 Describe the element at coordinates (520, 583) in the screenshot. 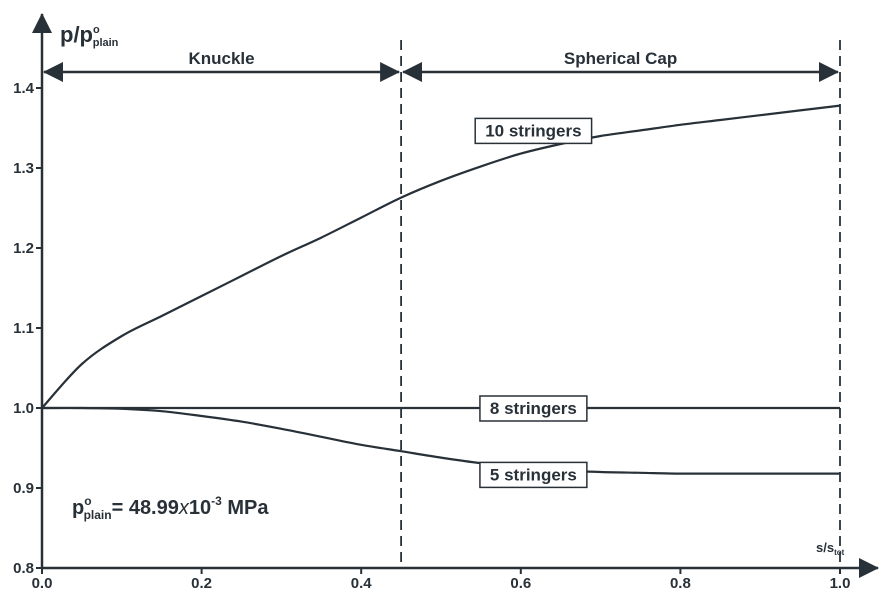

I see `x-tick-label: 0.6` at that location.